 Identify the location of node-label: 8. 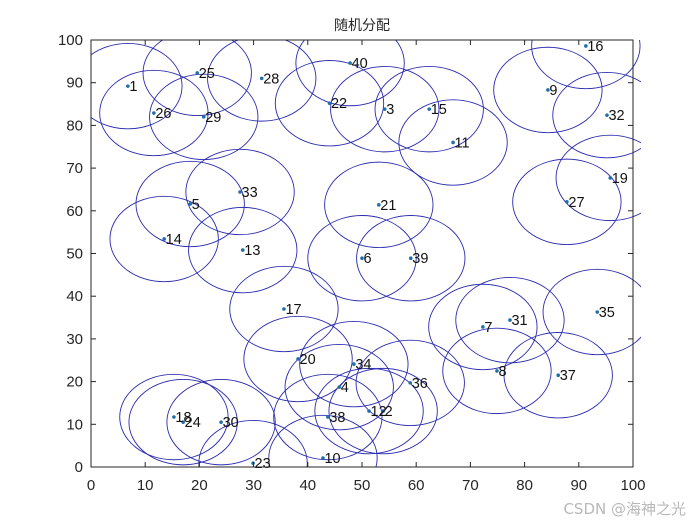
(502, 372).